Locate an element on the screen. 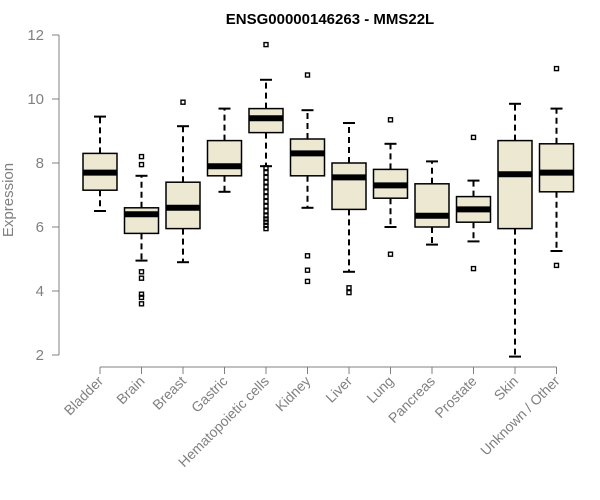 This screenshot has height=500, width=600. chart-title: ENSG00000146263 - MMS22L is located at coordinates (330, 19).